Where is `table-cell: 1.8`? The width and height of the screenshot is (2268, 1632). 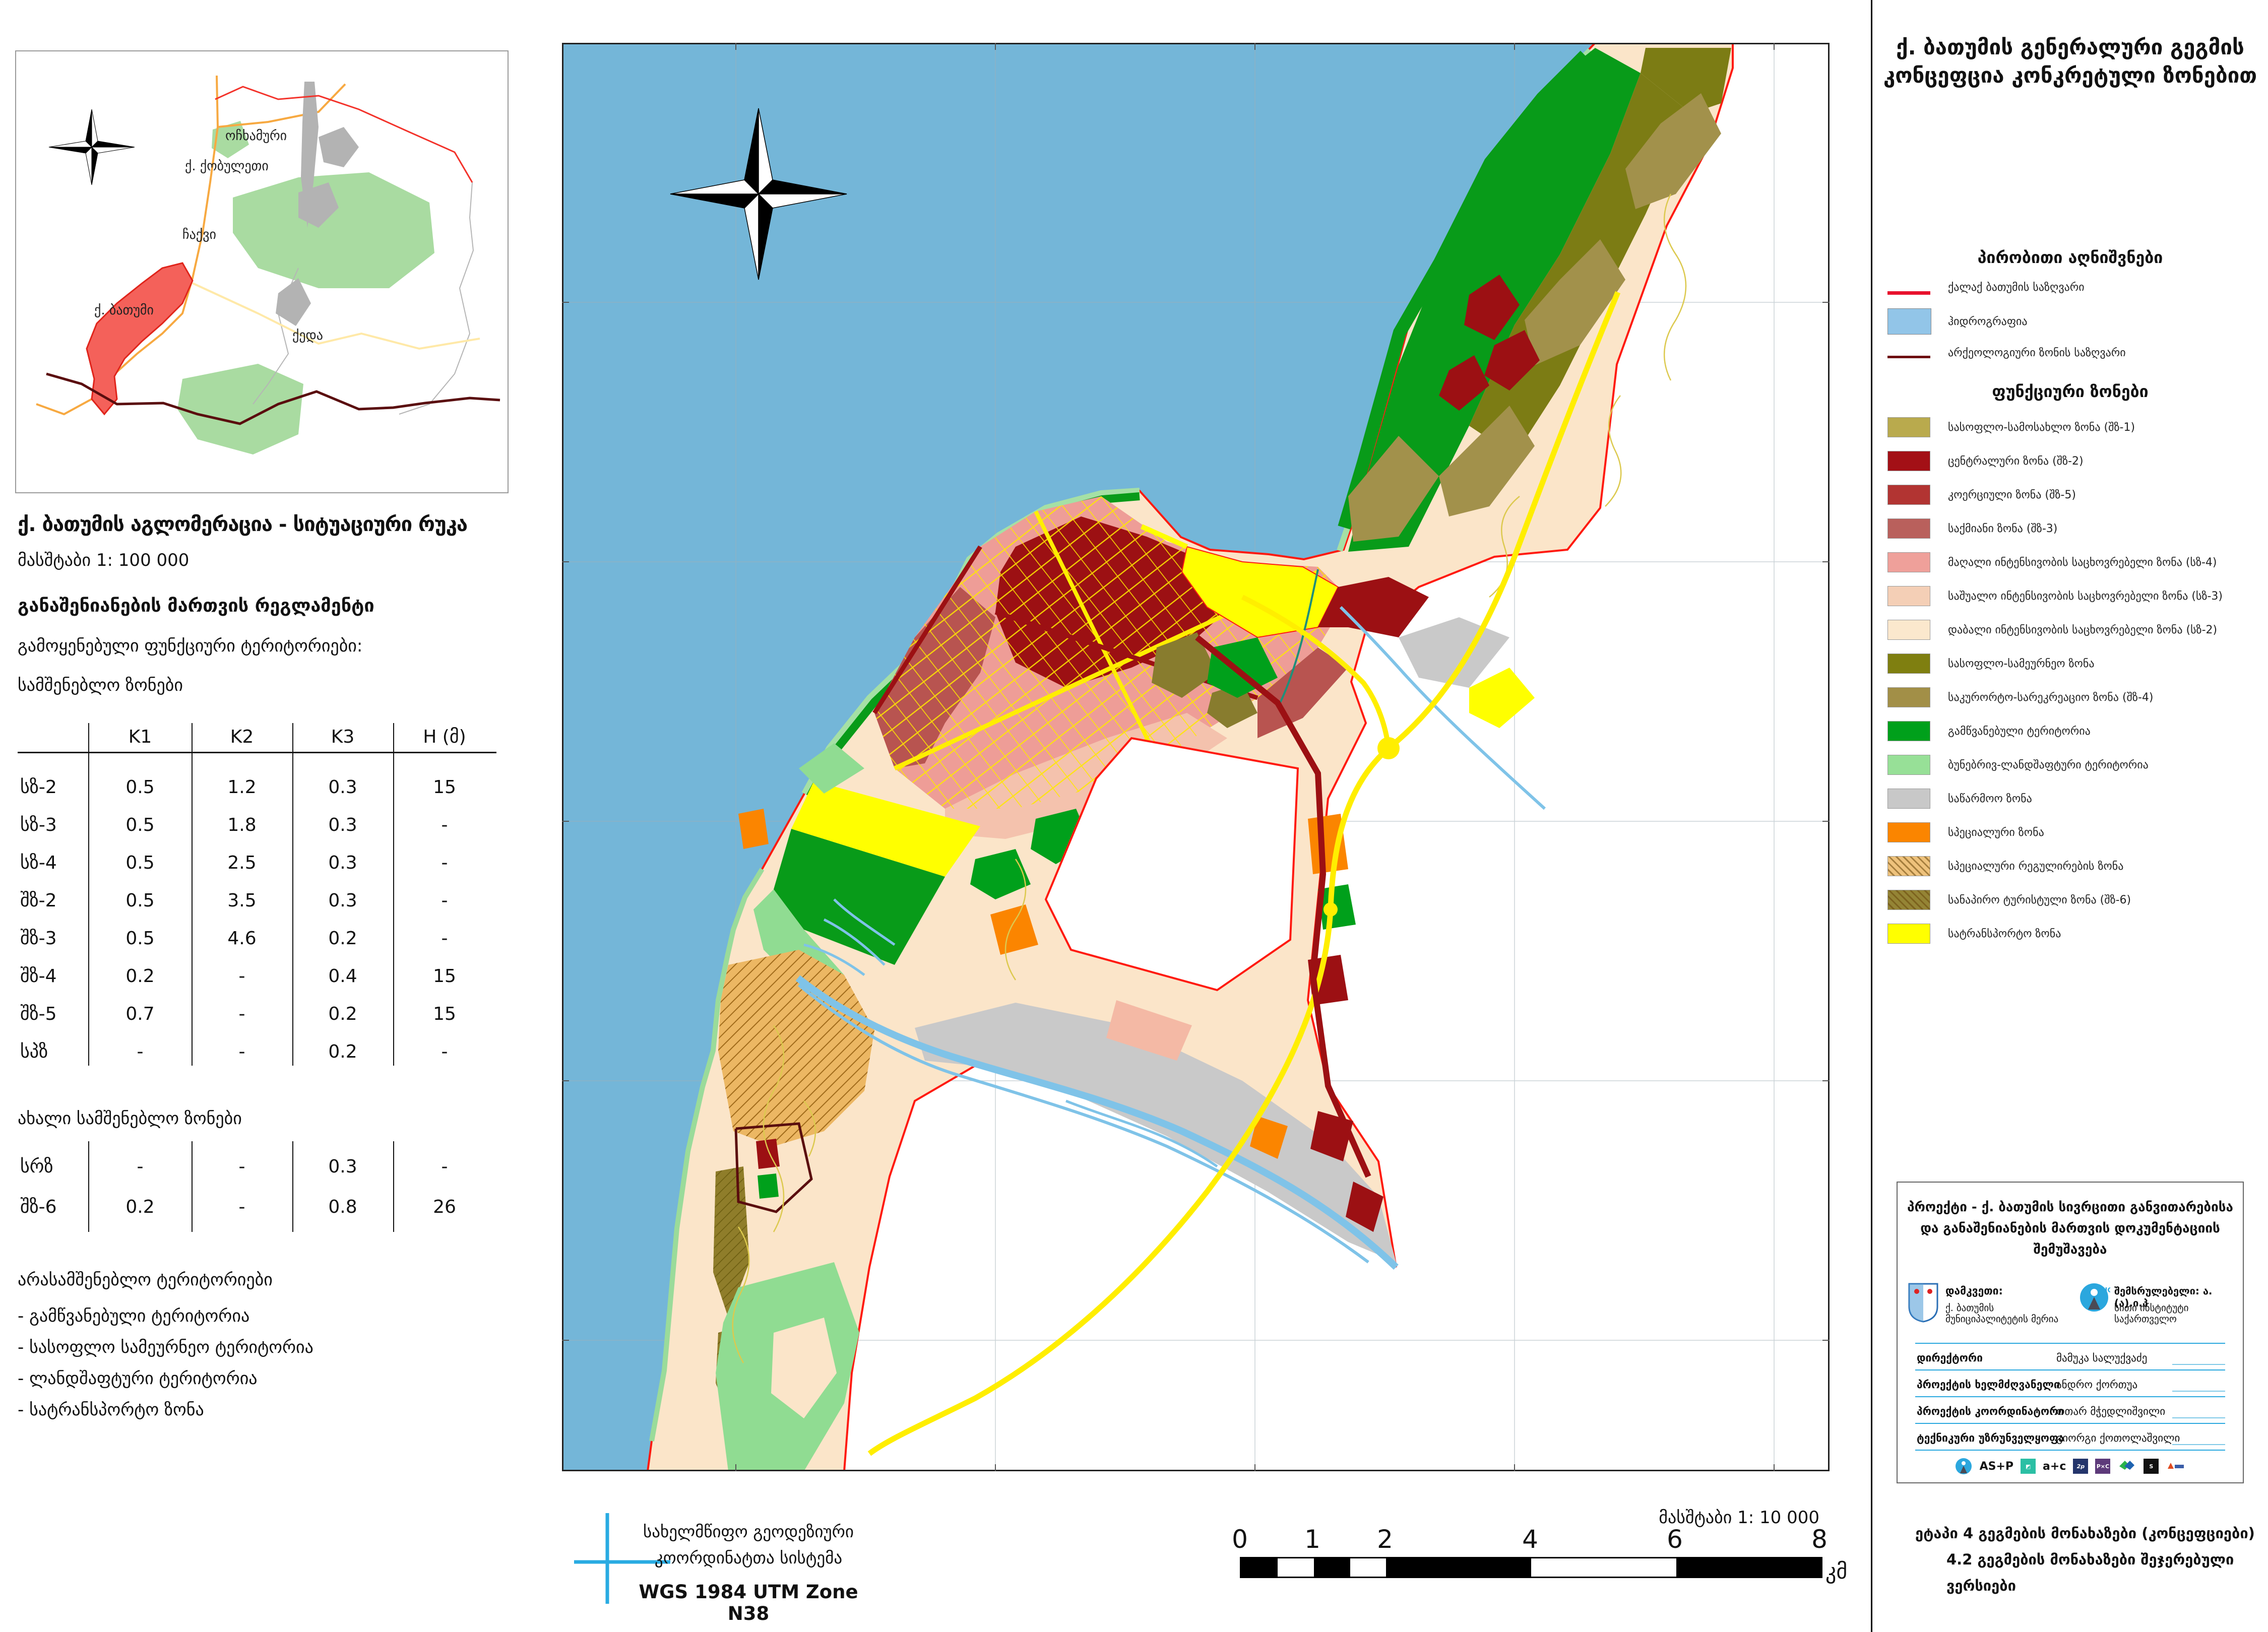
table-cell: 1.8 is located at coordinates (242, 825).